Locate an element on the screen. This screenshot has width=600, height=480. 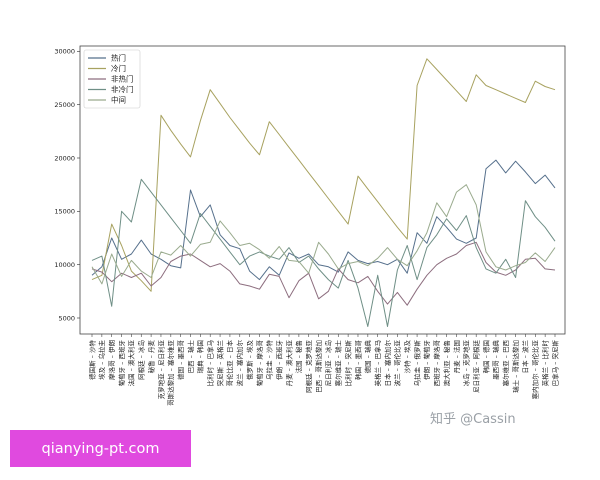
x-tick-label: 秘鲁 – 丹麦 is located at coordinates (150, 357).